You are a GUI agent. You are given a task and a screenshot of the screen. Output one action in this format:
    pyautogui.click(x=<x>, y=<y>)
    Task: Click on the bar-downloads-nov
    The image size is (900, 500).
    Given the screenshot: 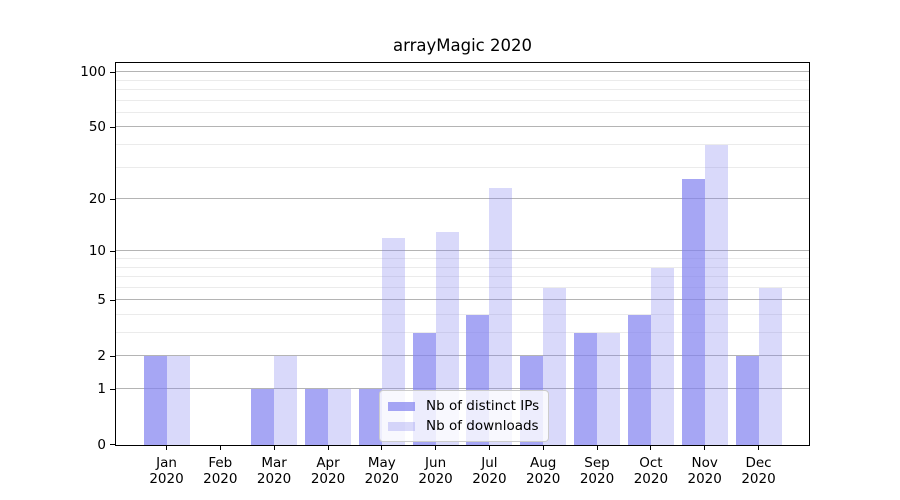 What is the action you would take?
    pyautogui.click(x=716, y=294)
    